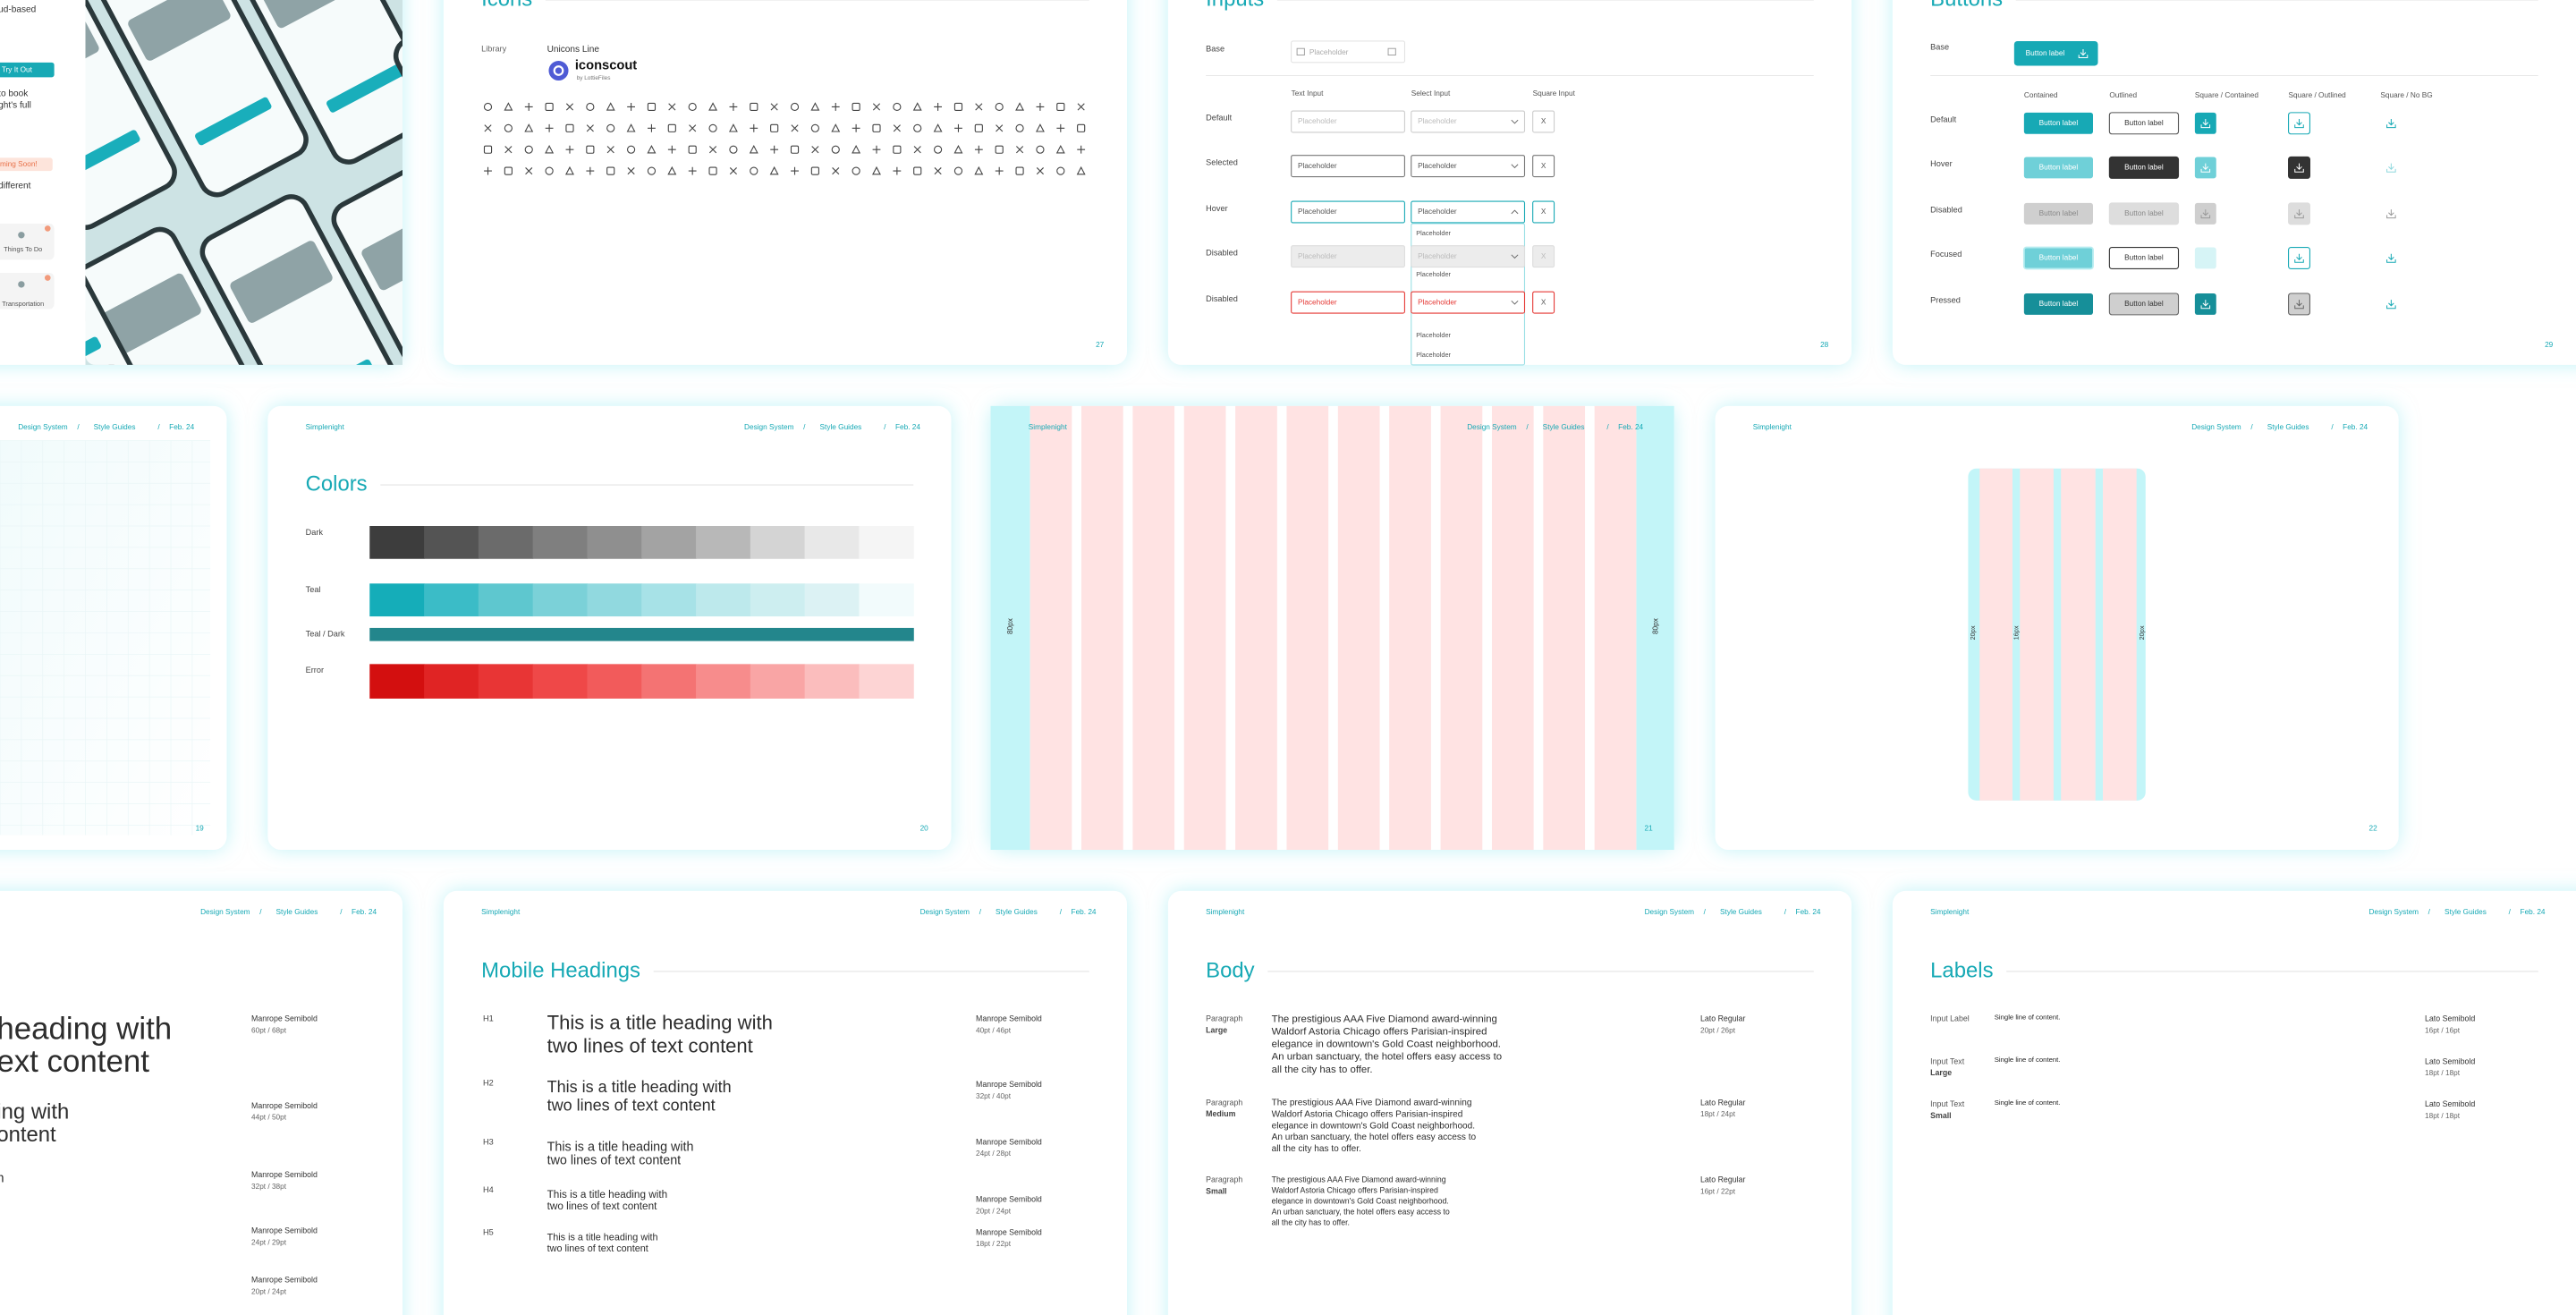 The height and width of the screenshot is (1315, 2576). What do you see at coordinates (994, 1096) in the screenshot?
I see `spec-size: 32pt / 40pt` at bounding box center [994, 1096].